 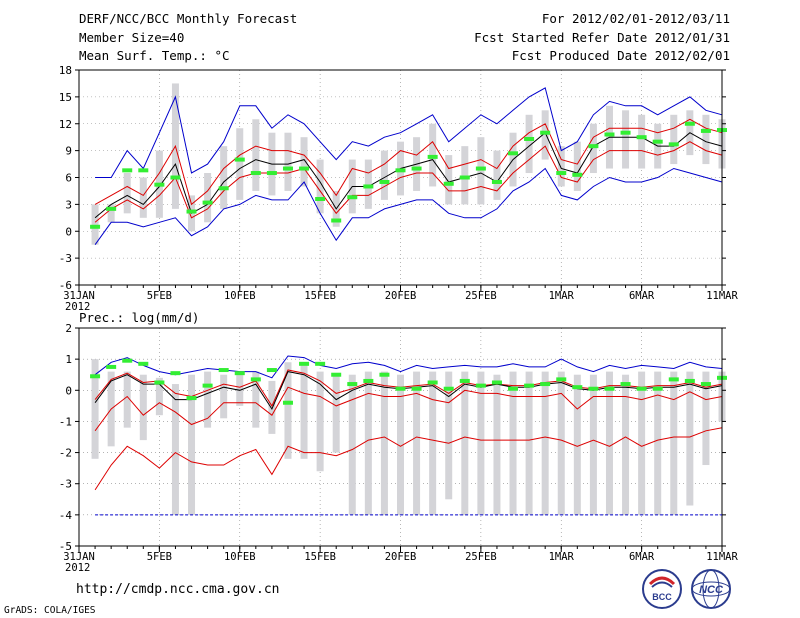 What do you see at coordinates (620, 55) in the screenshot?
I see `fcst-produced-label: Fcst Produced Date 2012/02/01` at bounding box center [620, 55].